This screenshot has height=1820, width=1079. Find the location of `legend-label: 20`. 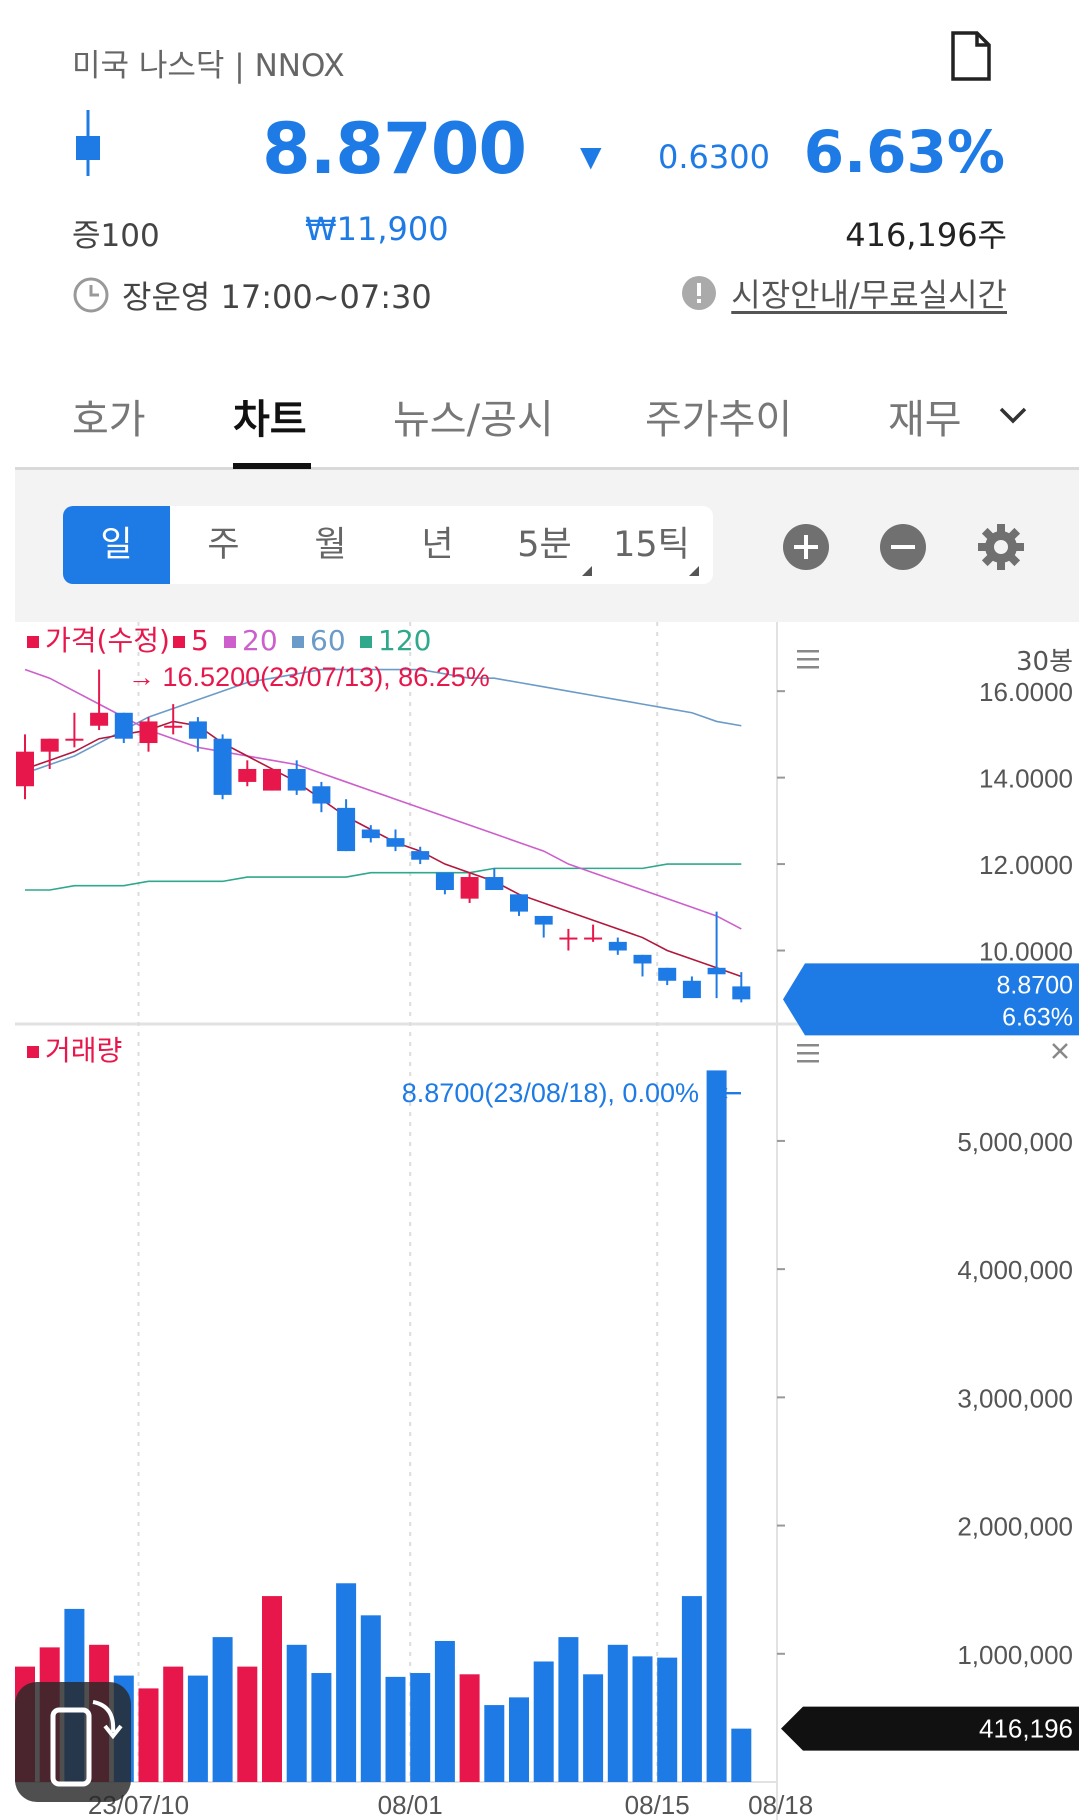

legend-label: 20 is located at coordinates (260, 640).